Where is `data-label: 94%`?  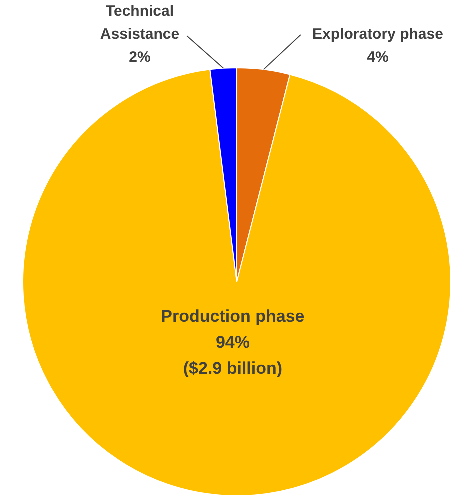 data-label: 94% is located at coordinates (233, 342).